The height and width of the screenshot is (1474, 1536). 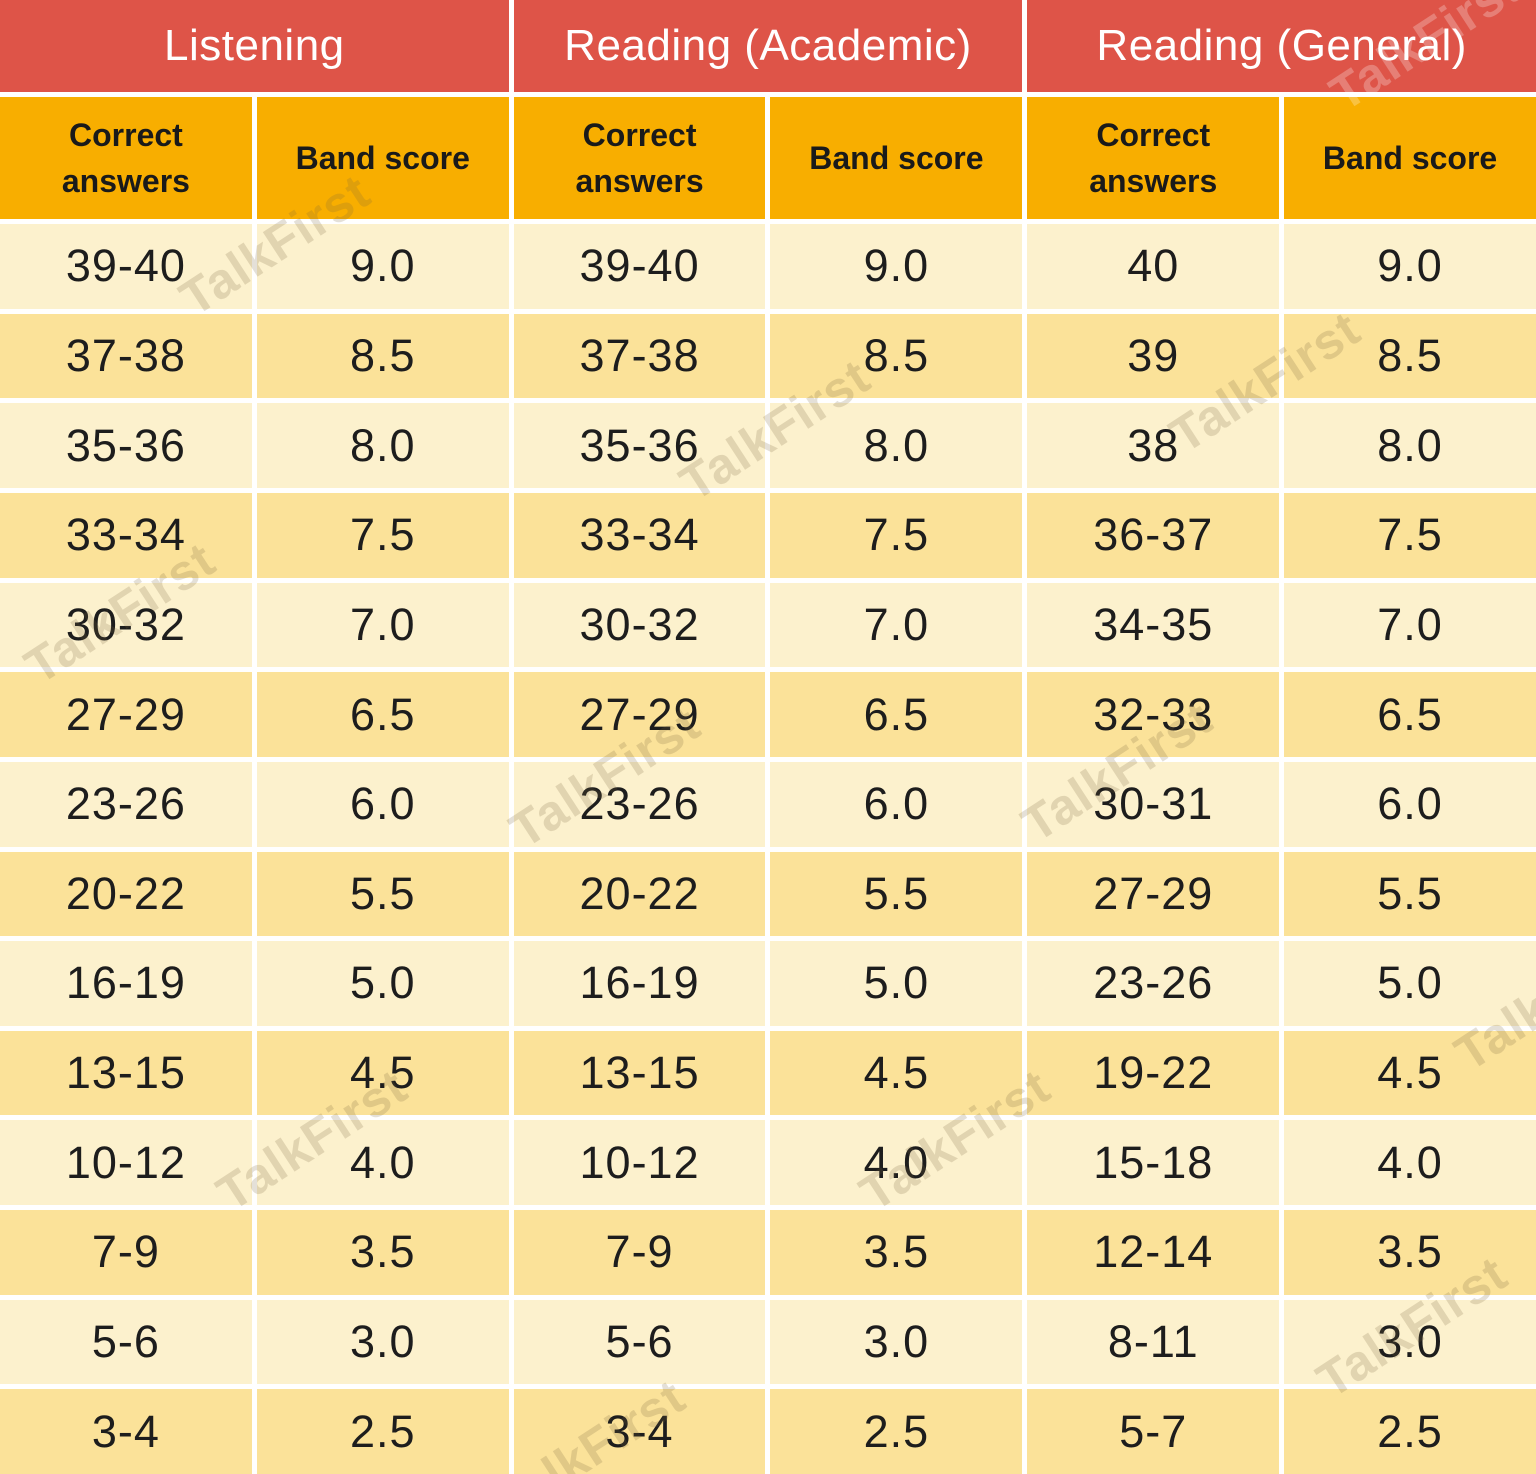 What do you see at coordinates (1153, 1163) in the screenshot?
I see `table-cell: 15-18` at bounding box center [1153, 1163].